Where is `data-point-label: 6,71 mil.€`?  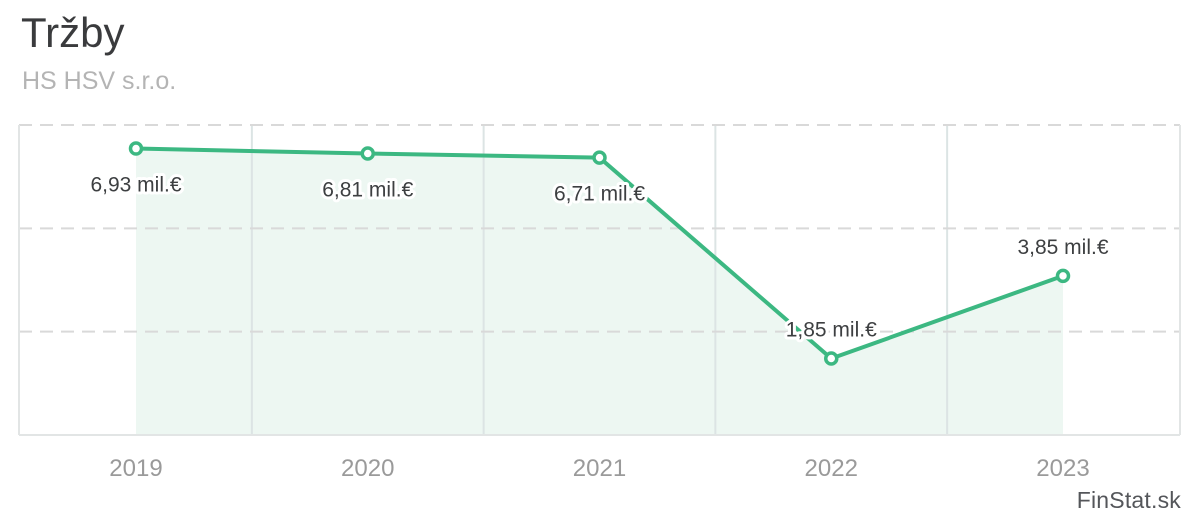 data-point-label: 6,71 mil.€ is located at coordinates (599, 194).